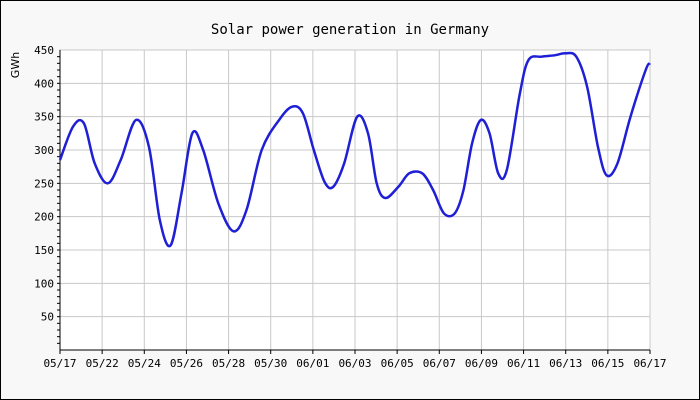 The image size is (700, 400). I want to click on y-tick-label: 400, so click(44, 83).